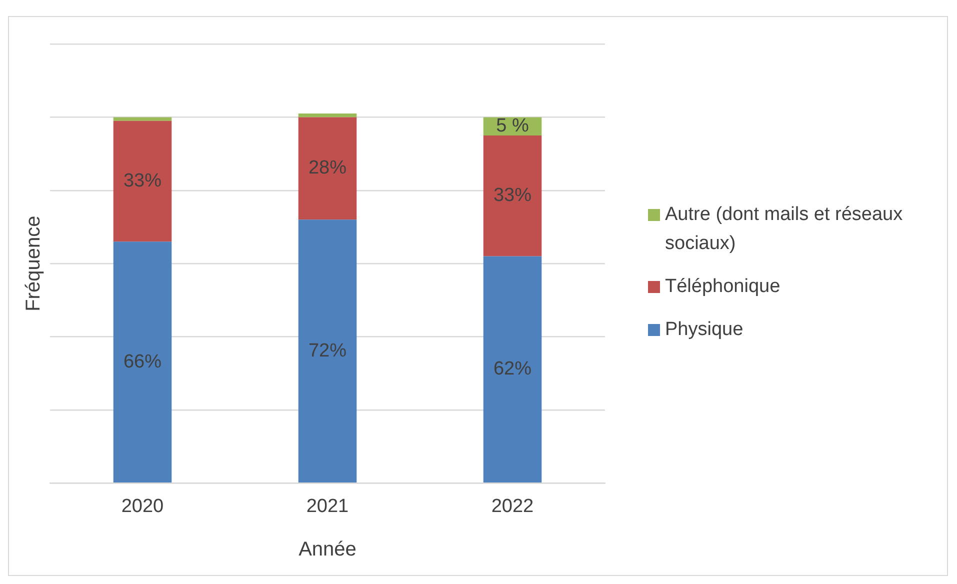 The height and width of the screenshot is (584, 957). I want to click on x-tick-label: 2021, so click(327, 506).